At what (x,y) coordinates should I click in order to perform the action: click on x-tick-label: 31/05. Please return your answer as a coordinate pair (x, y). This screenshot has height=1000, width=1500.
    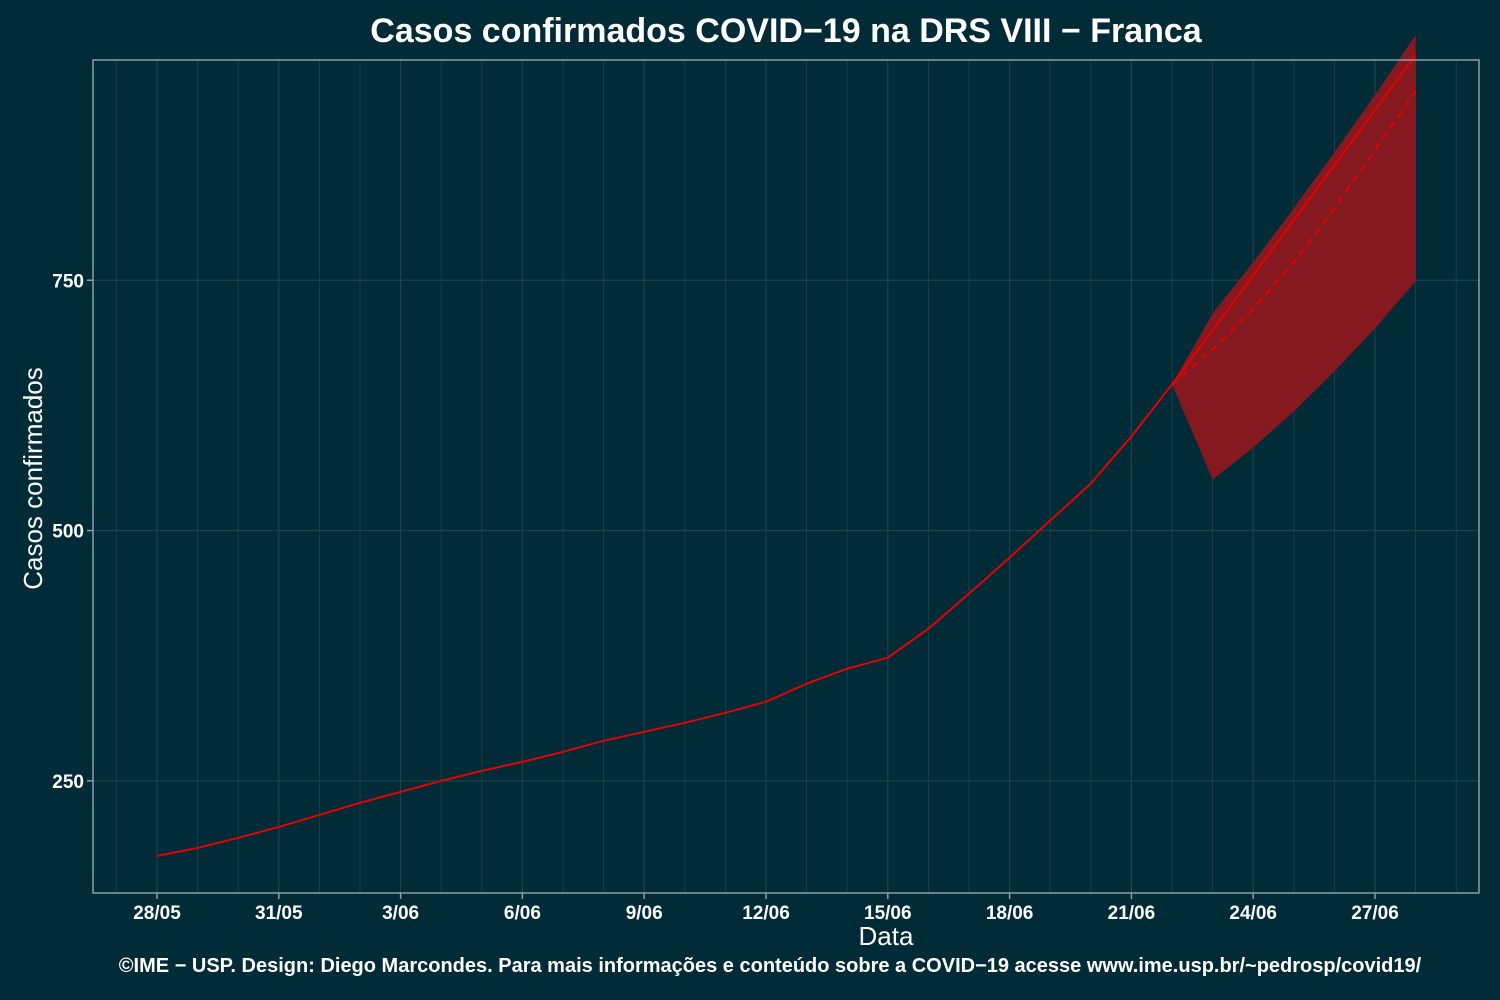
    Looking at the image, I should click on (279, 913).